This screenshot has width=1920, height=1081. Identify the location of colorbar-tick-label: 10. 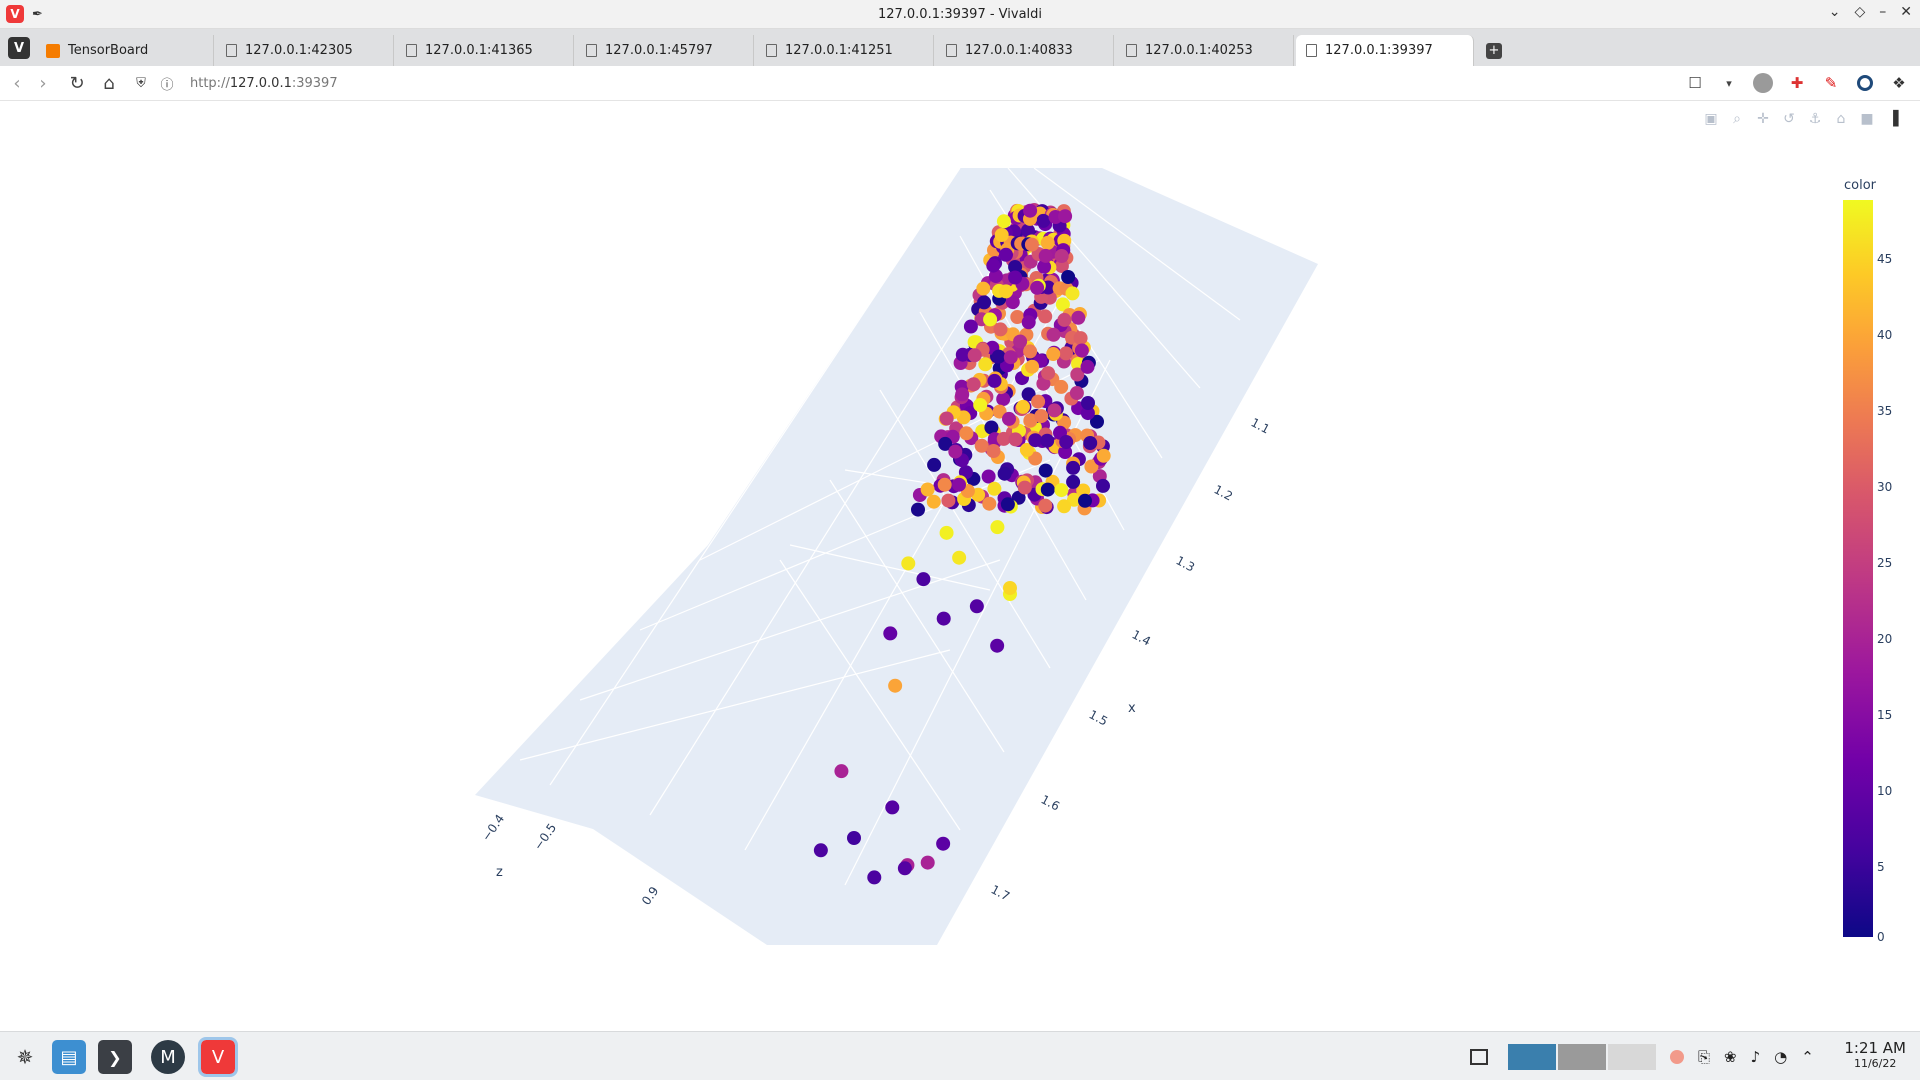
(1885, 791).